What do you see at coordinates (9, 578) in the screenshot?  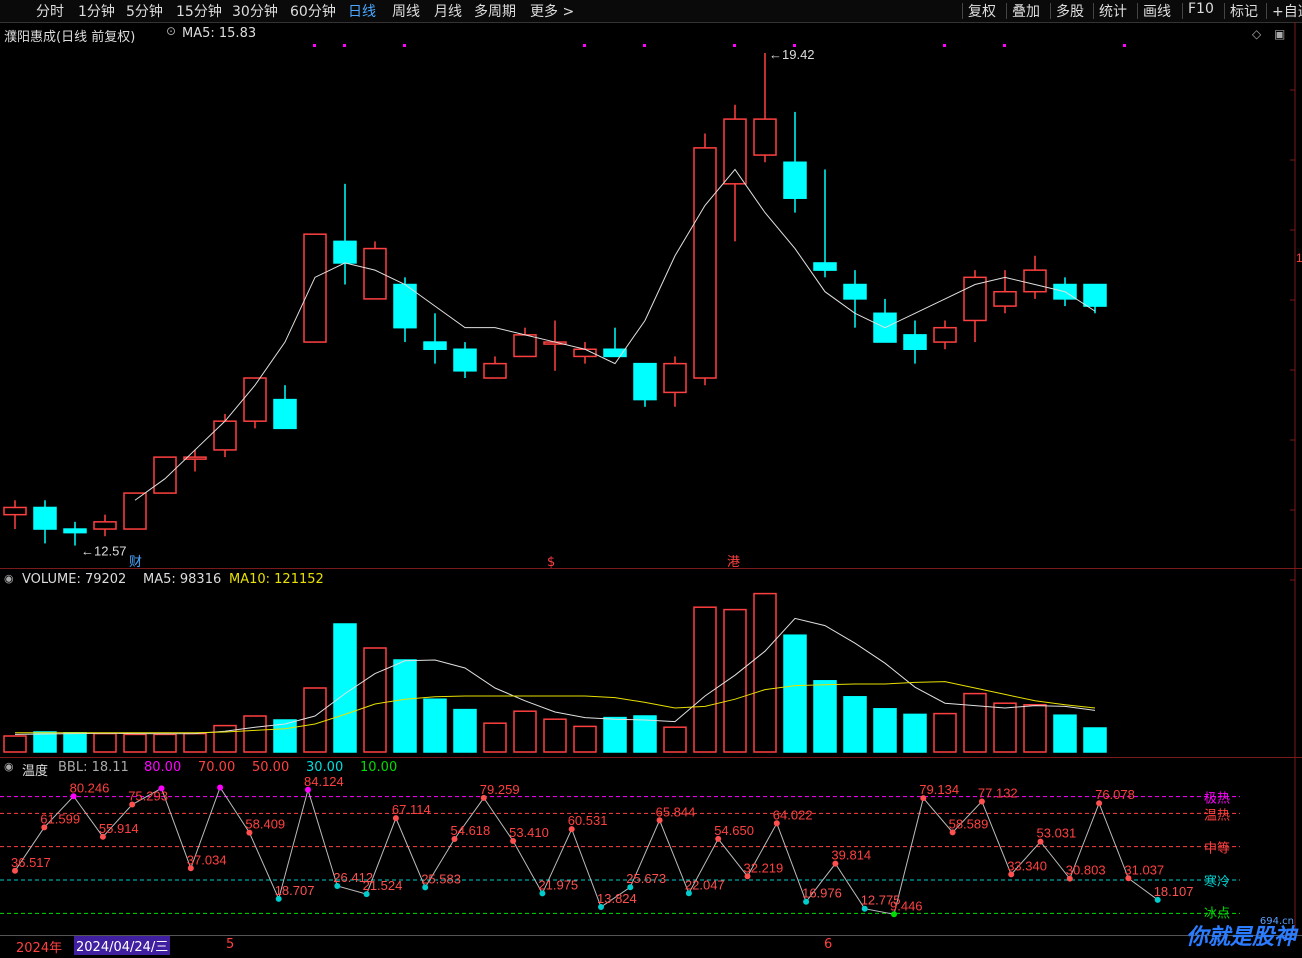 I see `volume-toggle-icon: ◉` at bounding box center [9, 578].